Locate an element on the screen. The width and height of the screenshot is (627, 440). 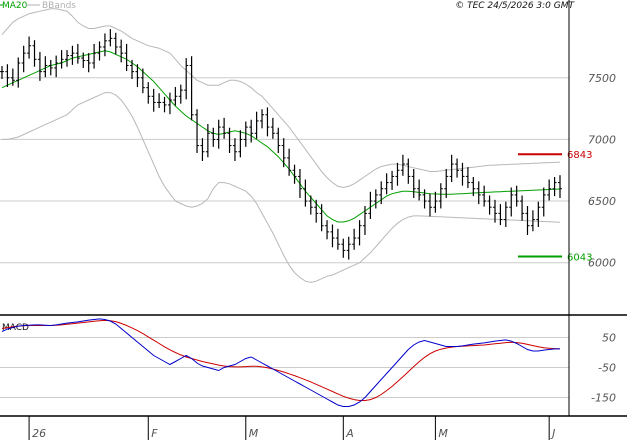
header: MA20 BBands © TEC 24/5/2026 3:0 GMT is located at coordinates (288, 6).